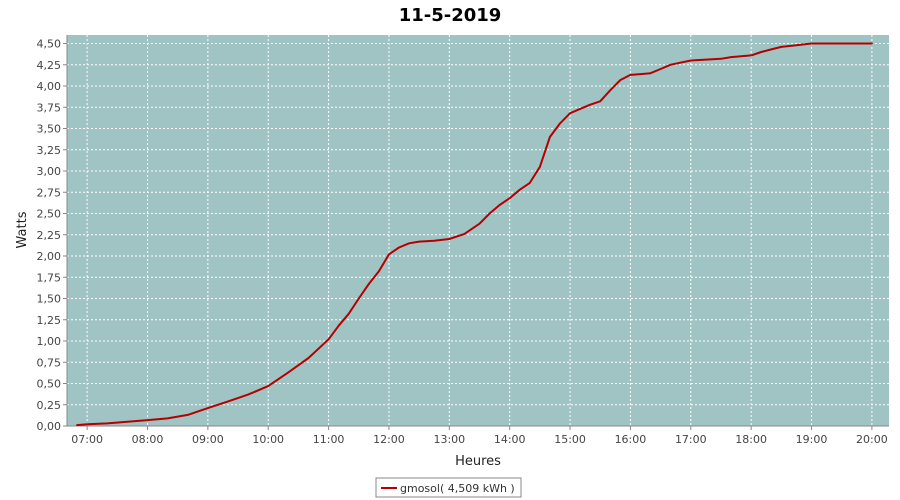 Image resolution: width=900 pixels, height=500 pixels. What do you see at coordinates (49, 384) in the screenshot?
I see `y-tick-label: 0,50` at bounding box center [49, 384].